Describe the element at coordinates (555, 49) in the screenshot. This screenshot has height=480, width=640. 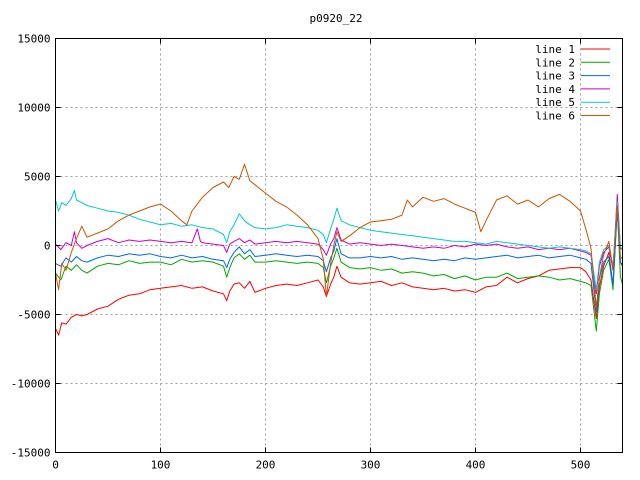
I see `legend-label: line 1` at that location.